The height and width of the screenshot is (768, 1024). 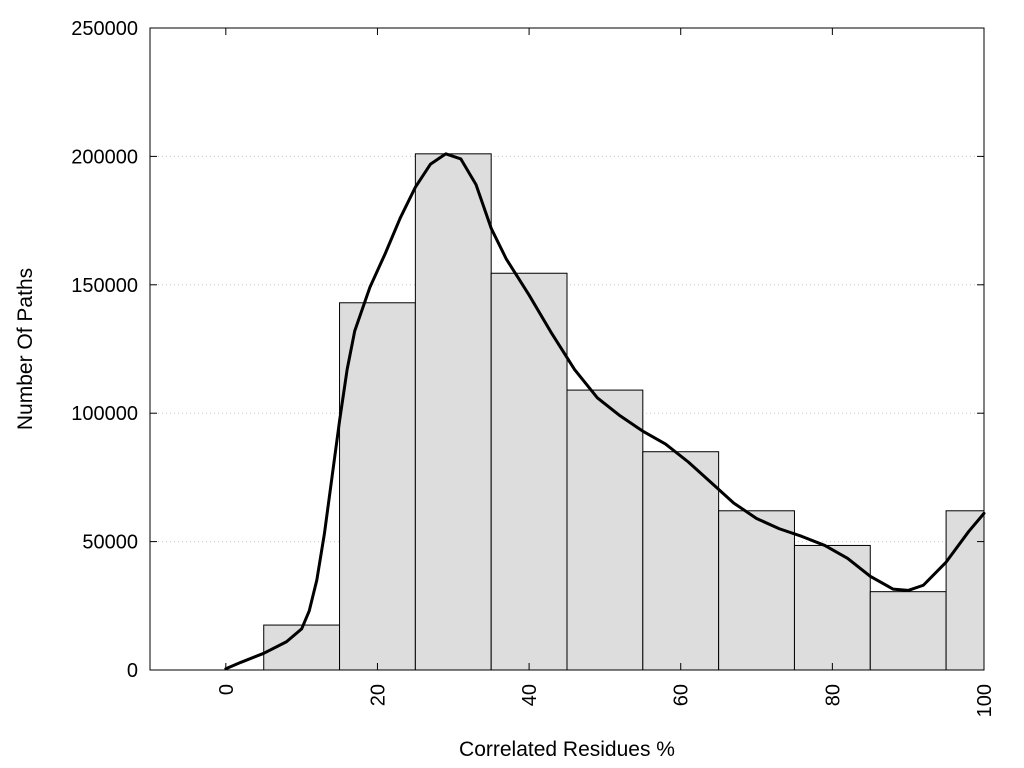 I want to click on x-tick-label: 60, so click(x=682, y=695).